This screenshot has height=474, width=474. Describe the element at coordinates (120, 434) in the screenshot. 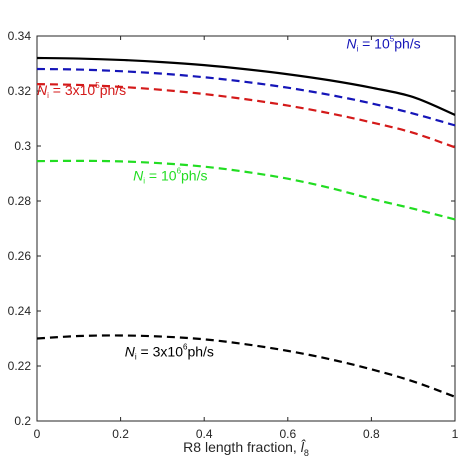

I see `x-tick-label: 0.2` at that location.